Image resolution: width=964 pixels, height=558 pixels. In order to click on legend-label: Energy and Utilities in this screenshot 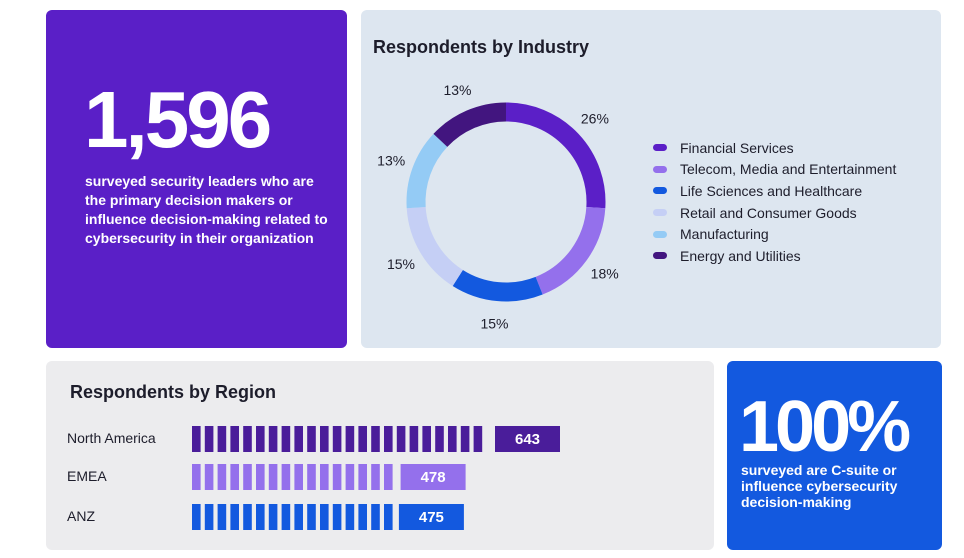, I will do `click(740, 255)`.